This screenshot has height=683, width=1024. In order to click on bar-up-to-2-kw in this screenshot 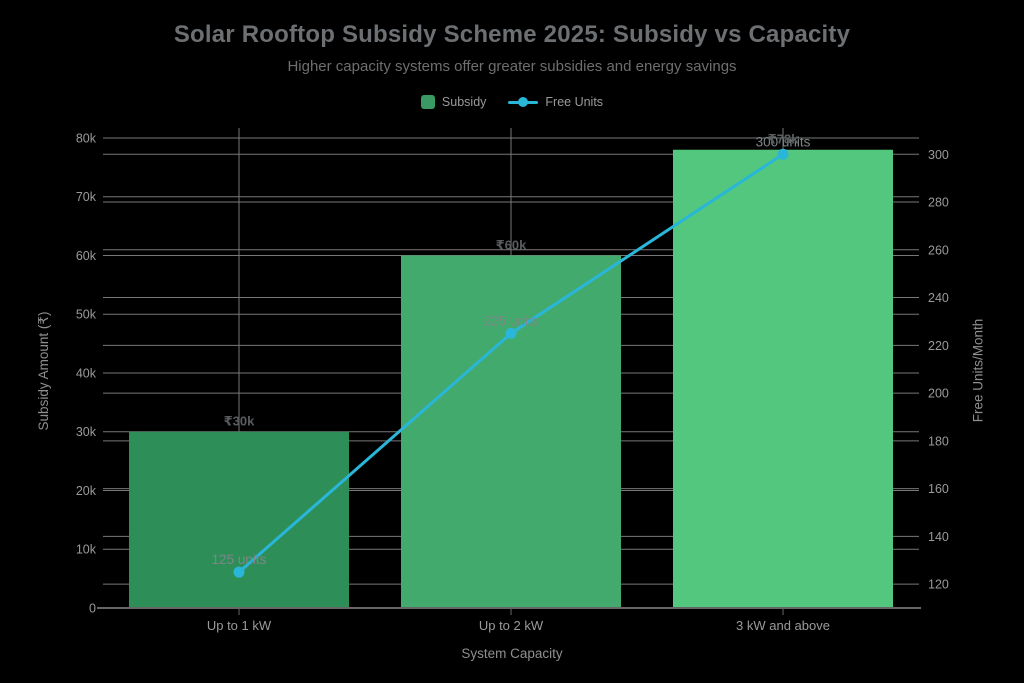, I will do `click(511, 431)`.